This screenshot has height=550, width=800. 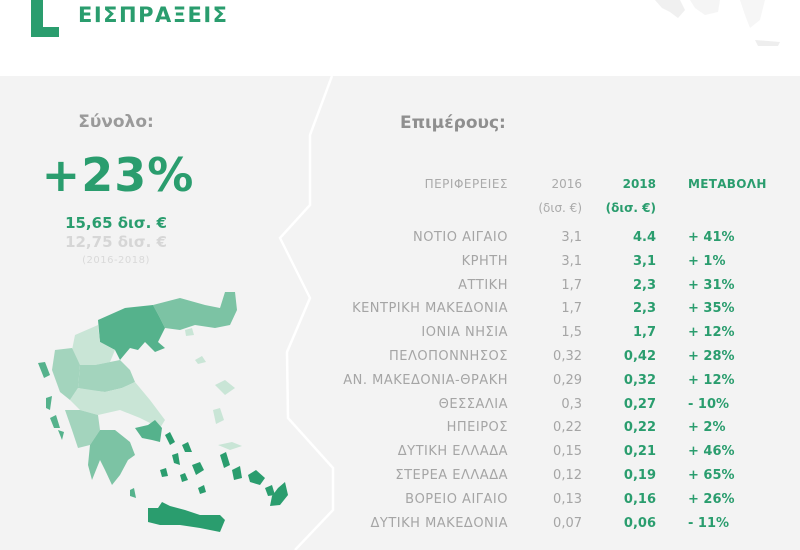 I want to click on row-change: + 28%, so click(x=711, y=356).